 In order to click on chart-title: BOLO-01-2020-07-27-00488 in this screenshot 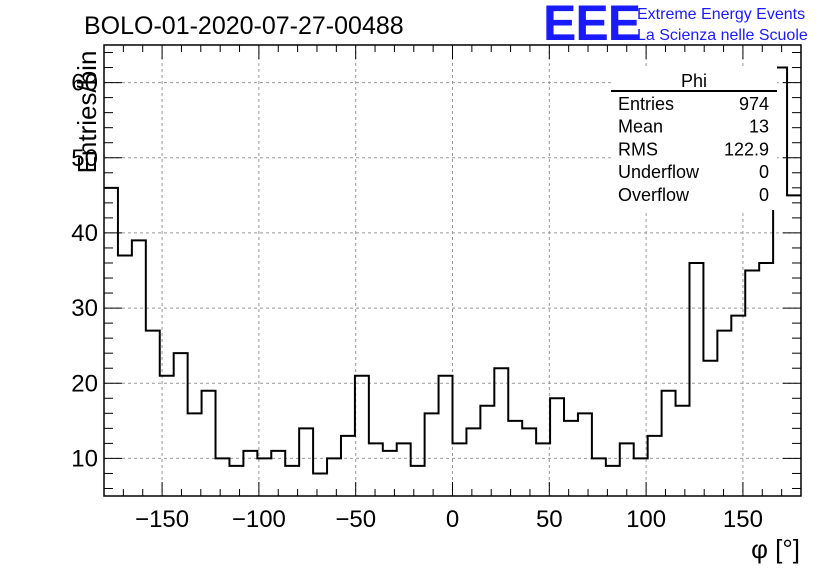, I will do `click(244, 26)`.